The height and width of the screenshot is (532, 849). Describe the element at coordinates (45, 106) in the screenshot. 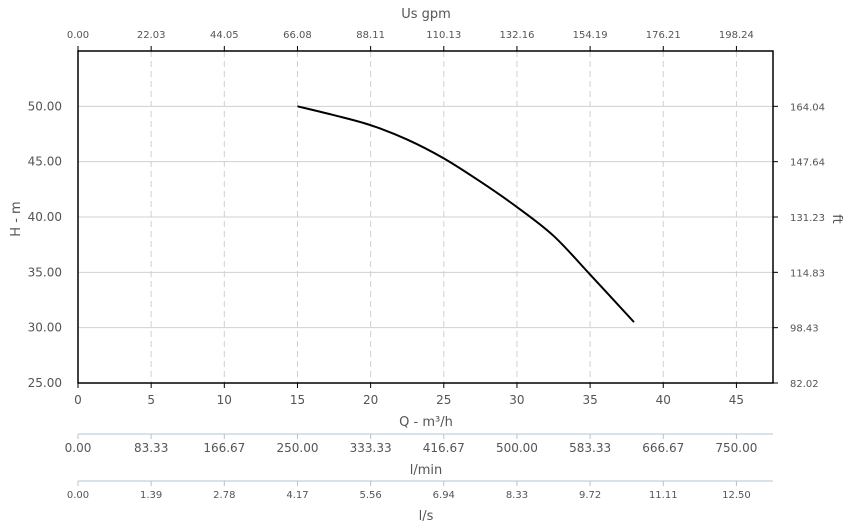

I see `y-tick-label: 50.00` at that location.